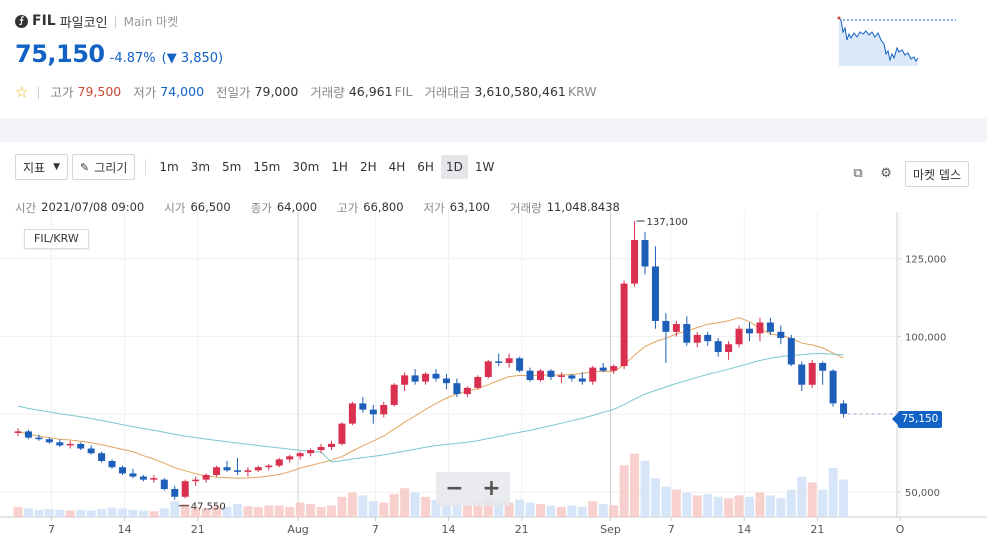  I want to click on section-gap, so click(493, 130).